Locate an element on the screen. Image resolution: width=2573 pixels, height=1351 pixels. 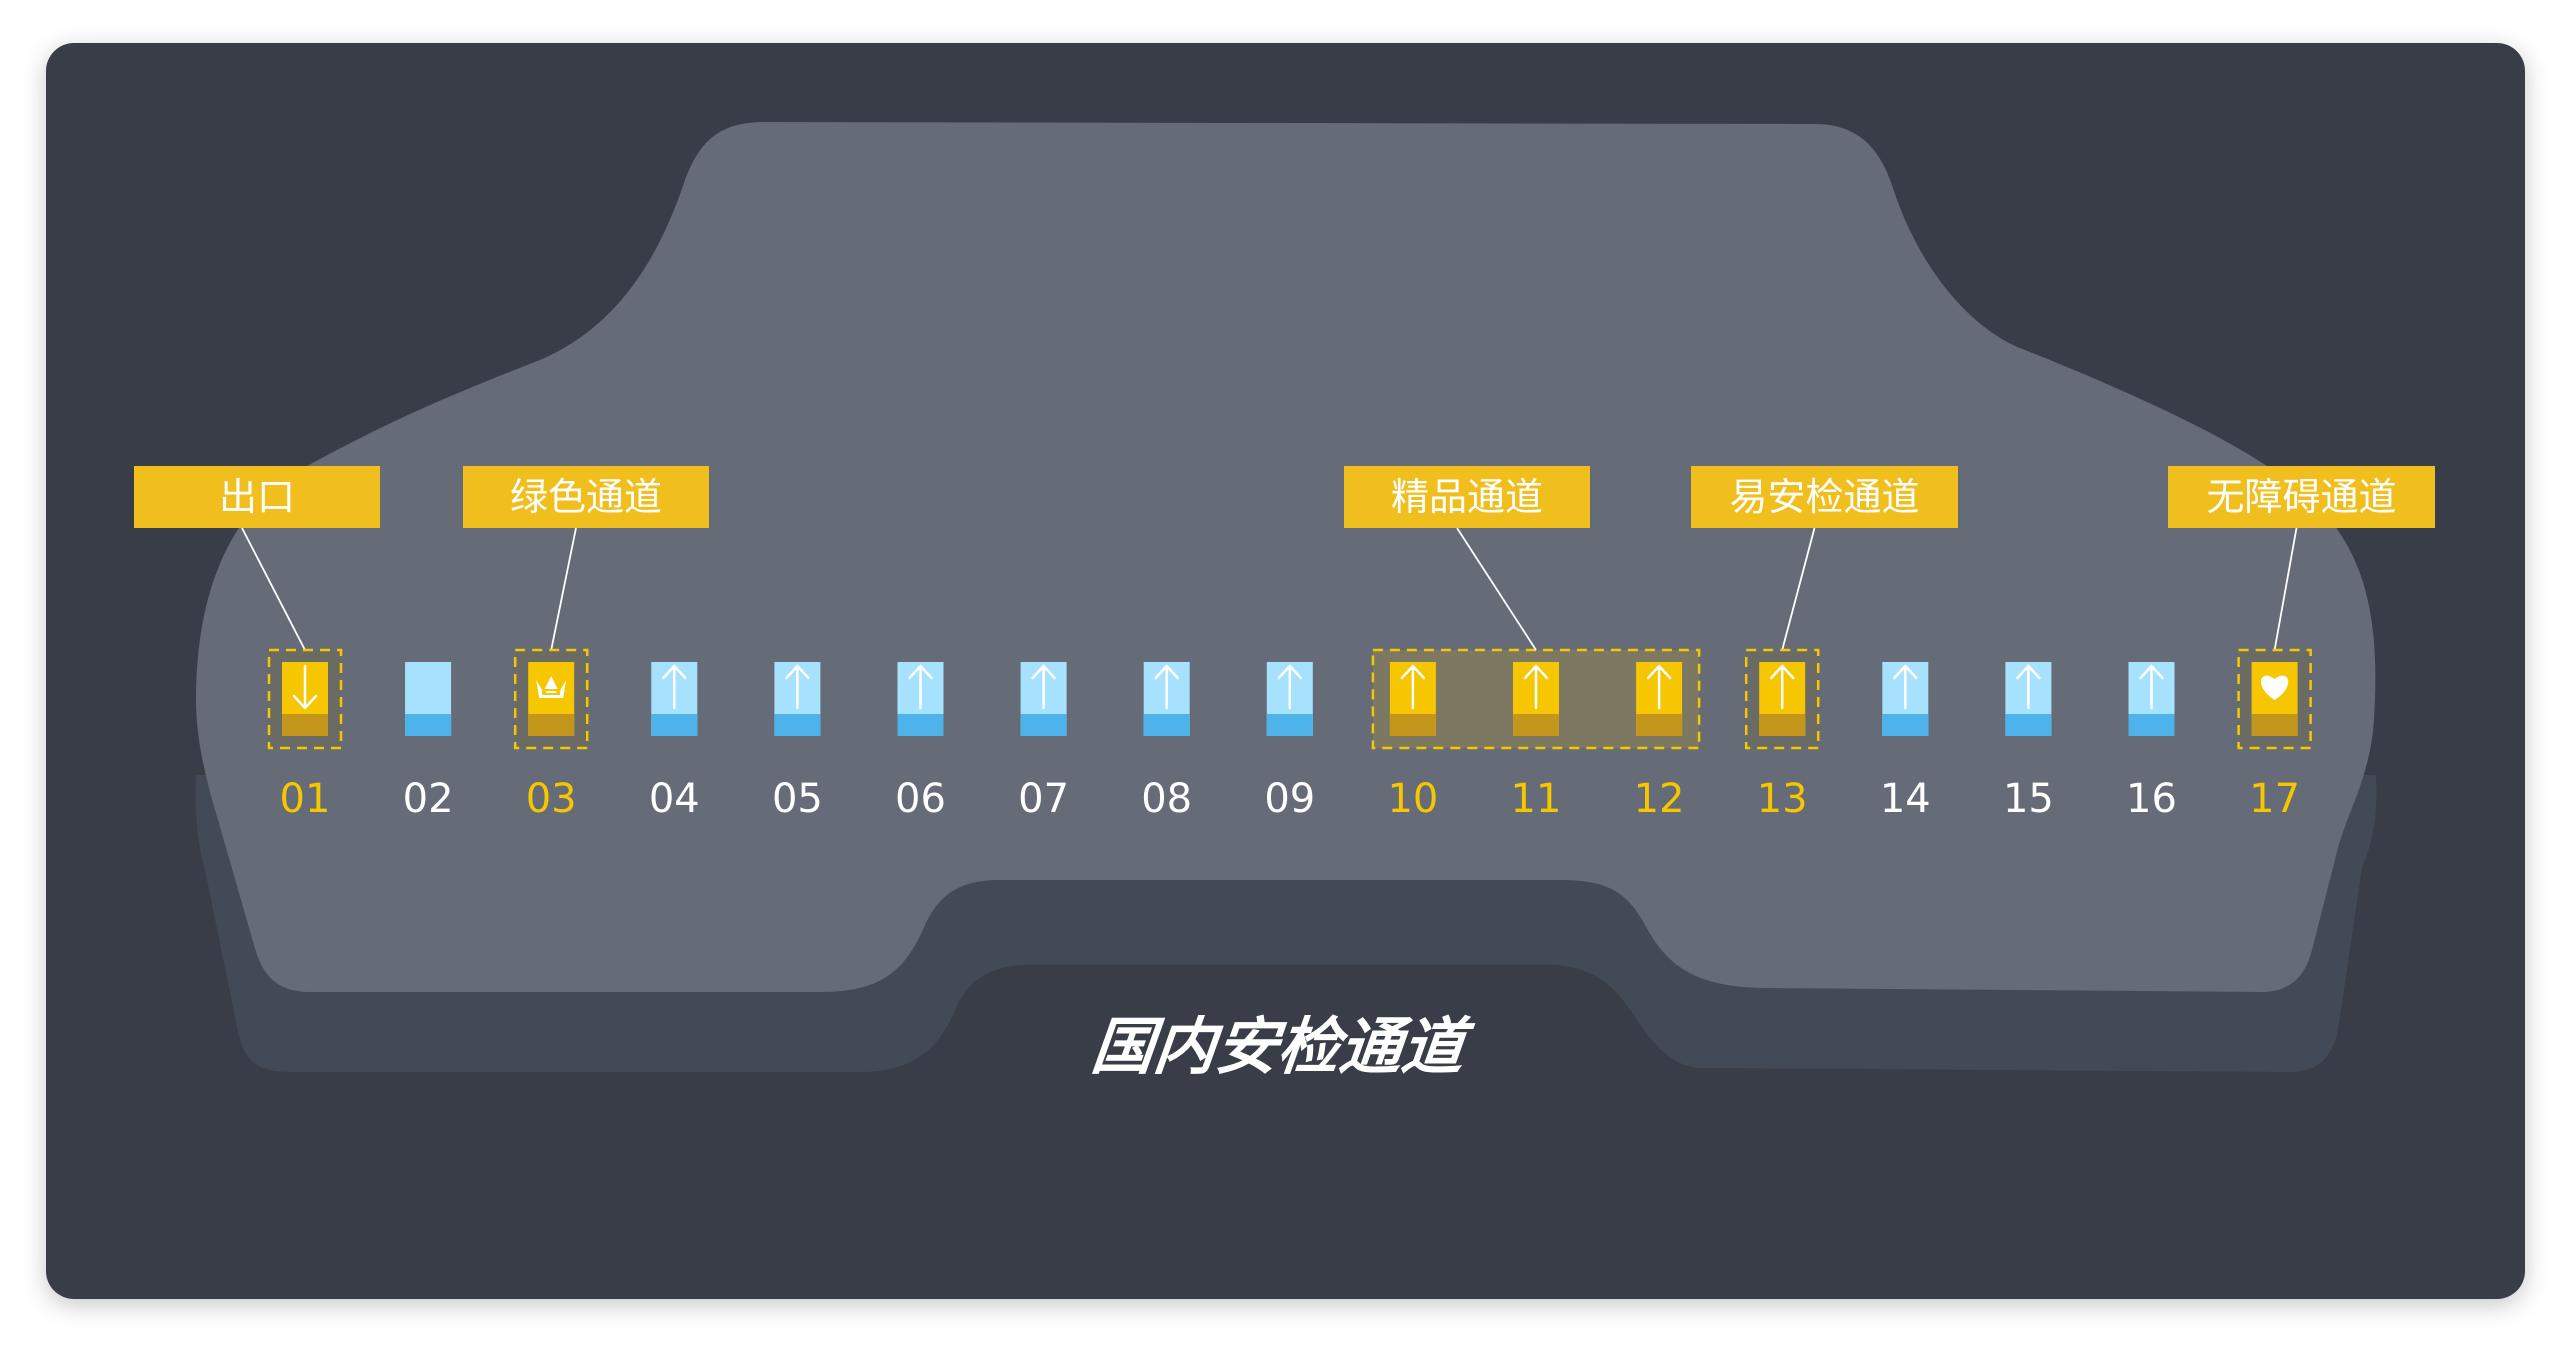
lane-13: 13 is located at coordinates (1782, 735).